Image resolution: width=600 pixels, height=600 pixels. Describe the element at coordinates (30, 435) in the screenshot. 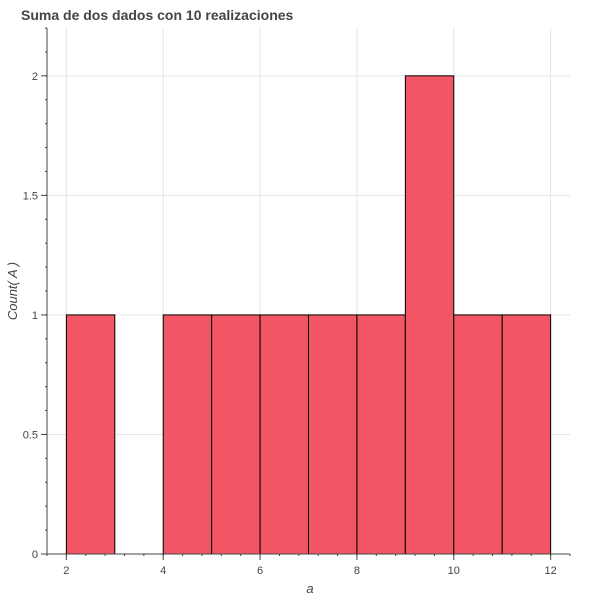

I see `y-tick-label: 0.5` at that location.